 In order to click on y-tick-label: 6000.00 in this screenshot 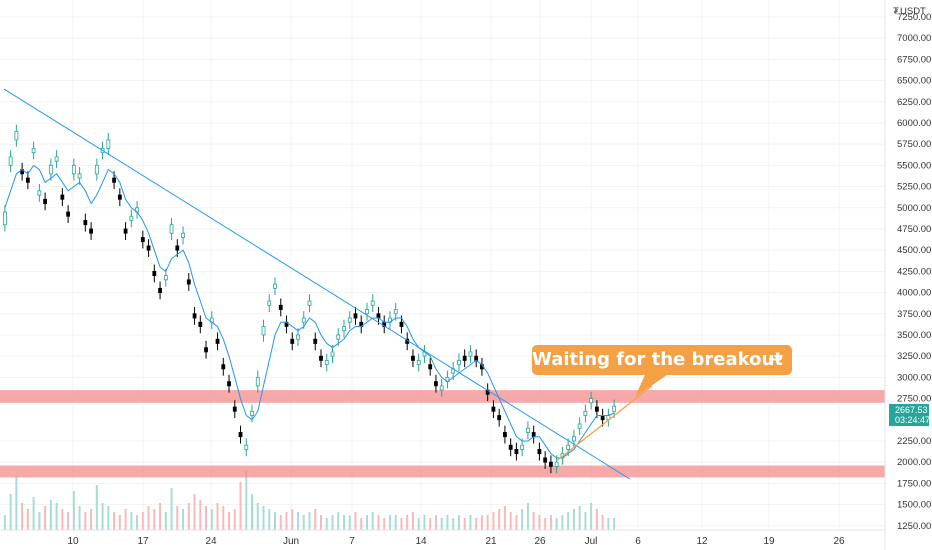, I will do `click(914, 123)`.